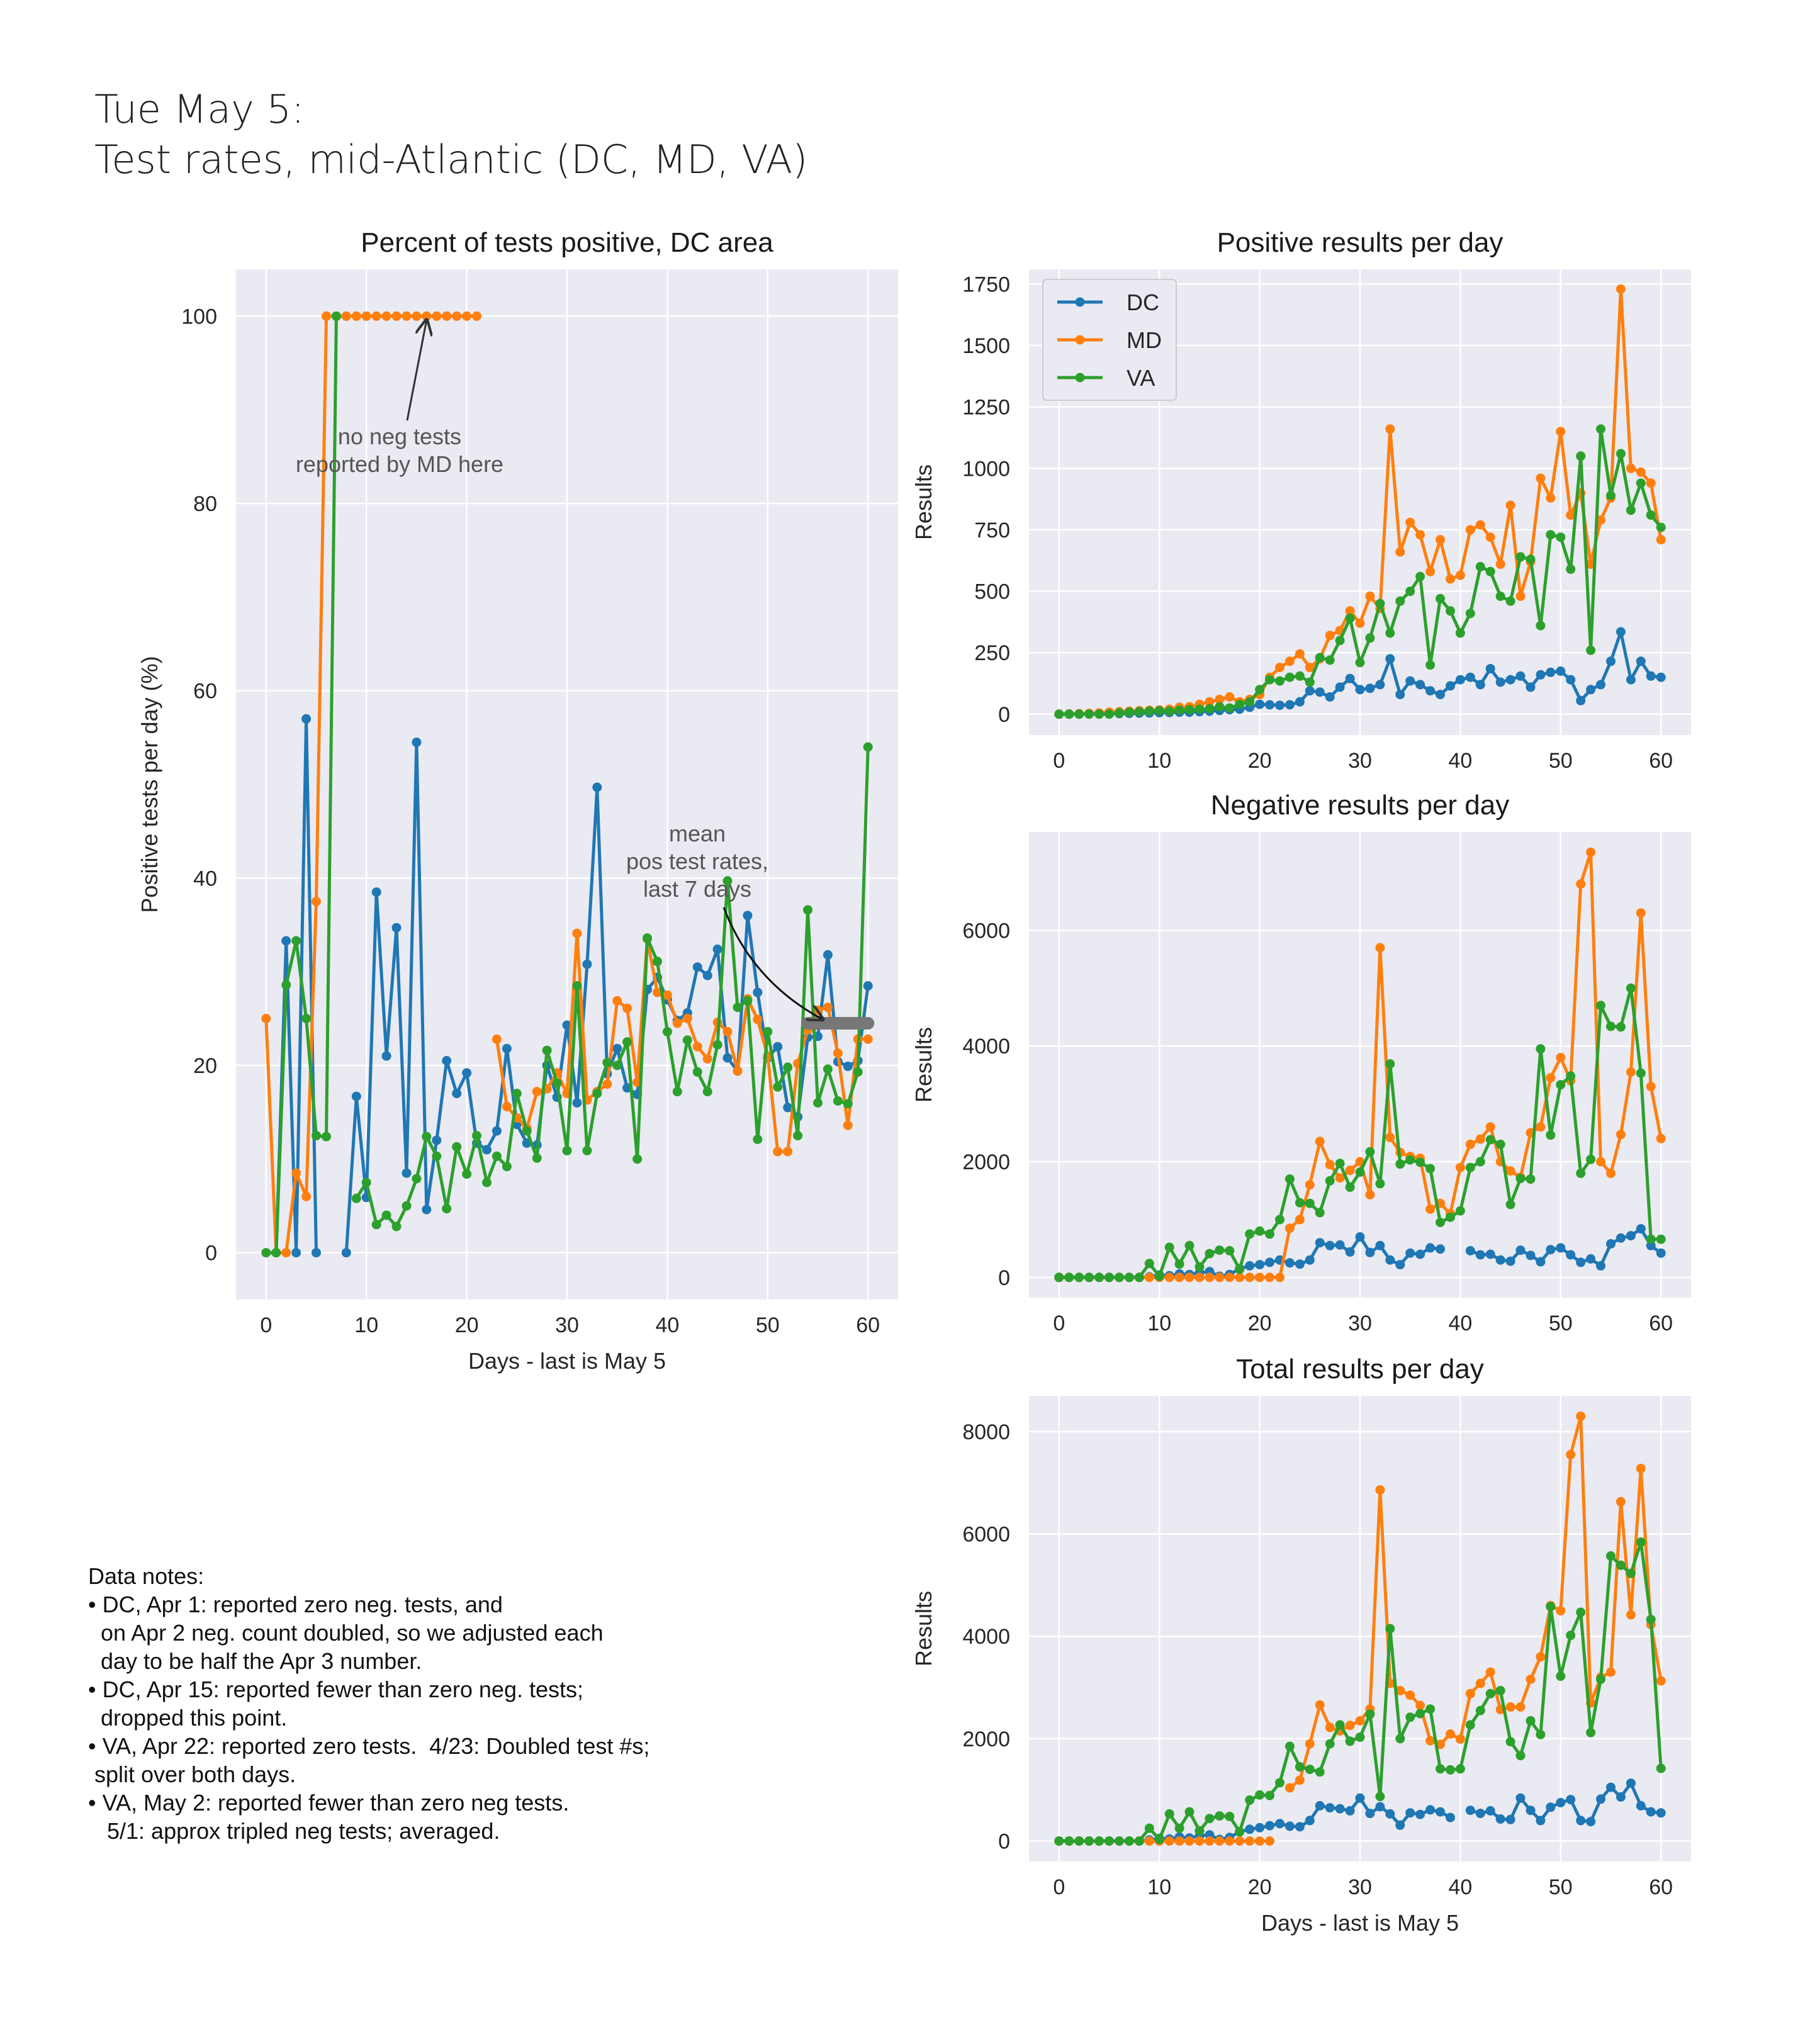 The height and width of the screenshot is (2044, 1793). I want to click on pct-x-tick-label: 10, so click(366, 1325).